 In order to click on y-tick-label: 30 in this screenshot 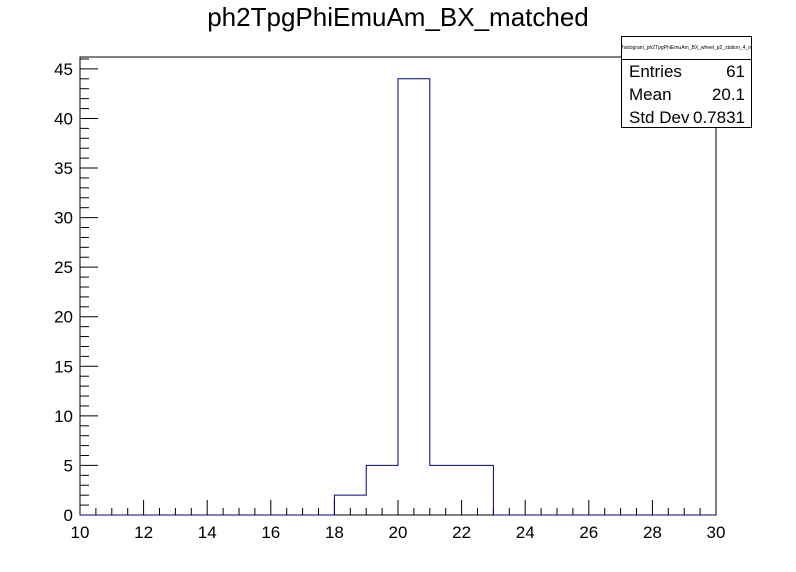, I will do `click(63, 218)`.